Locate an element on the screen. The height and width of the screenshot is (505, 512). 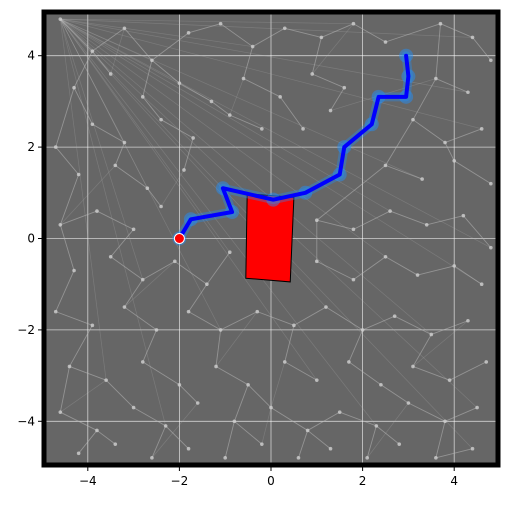
x-tick-label: 4 is located at coordinates (454, 481).